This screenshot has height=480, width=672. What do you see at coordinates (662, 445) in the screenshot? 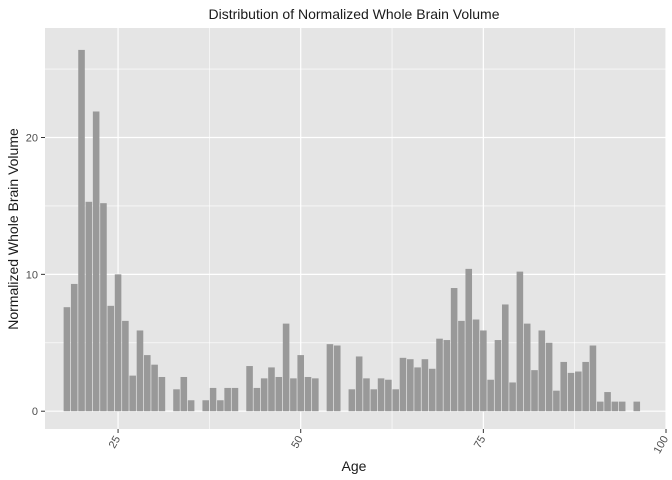
I see `x-tick-label: 100` at bounding box center [662, 445].